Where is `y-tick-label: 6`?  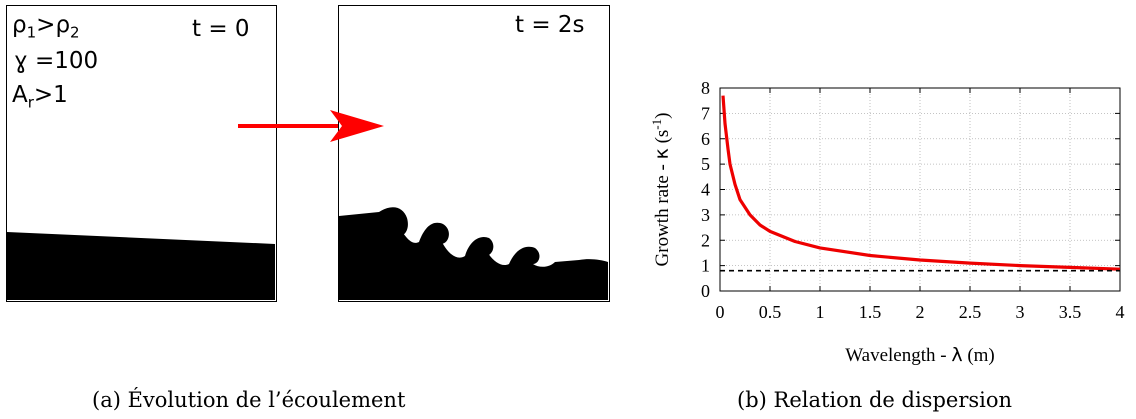
y-tick-label: 6 is located at coordinates (705, 139).